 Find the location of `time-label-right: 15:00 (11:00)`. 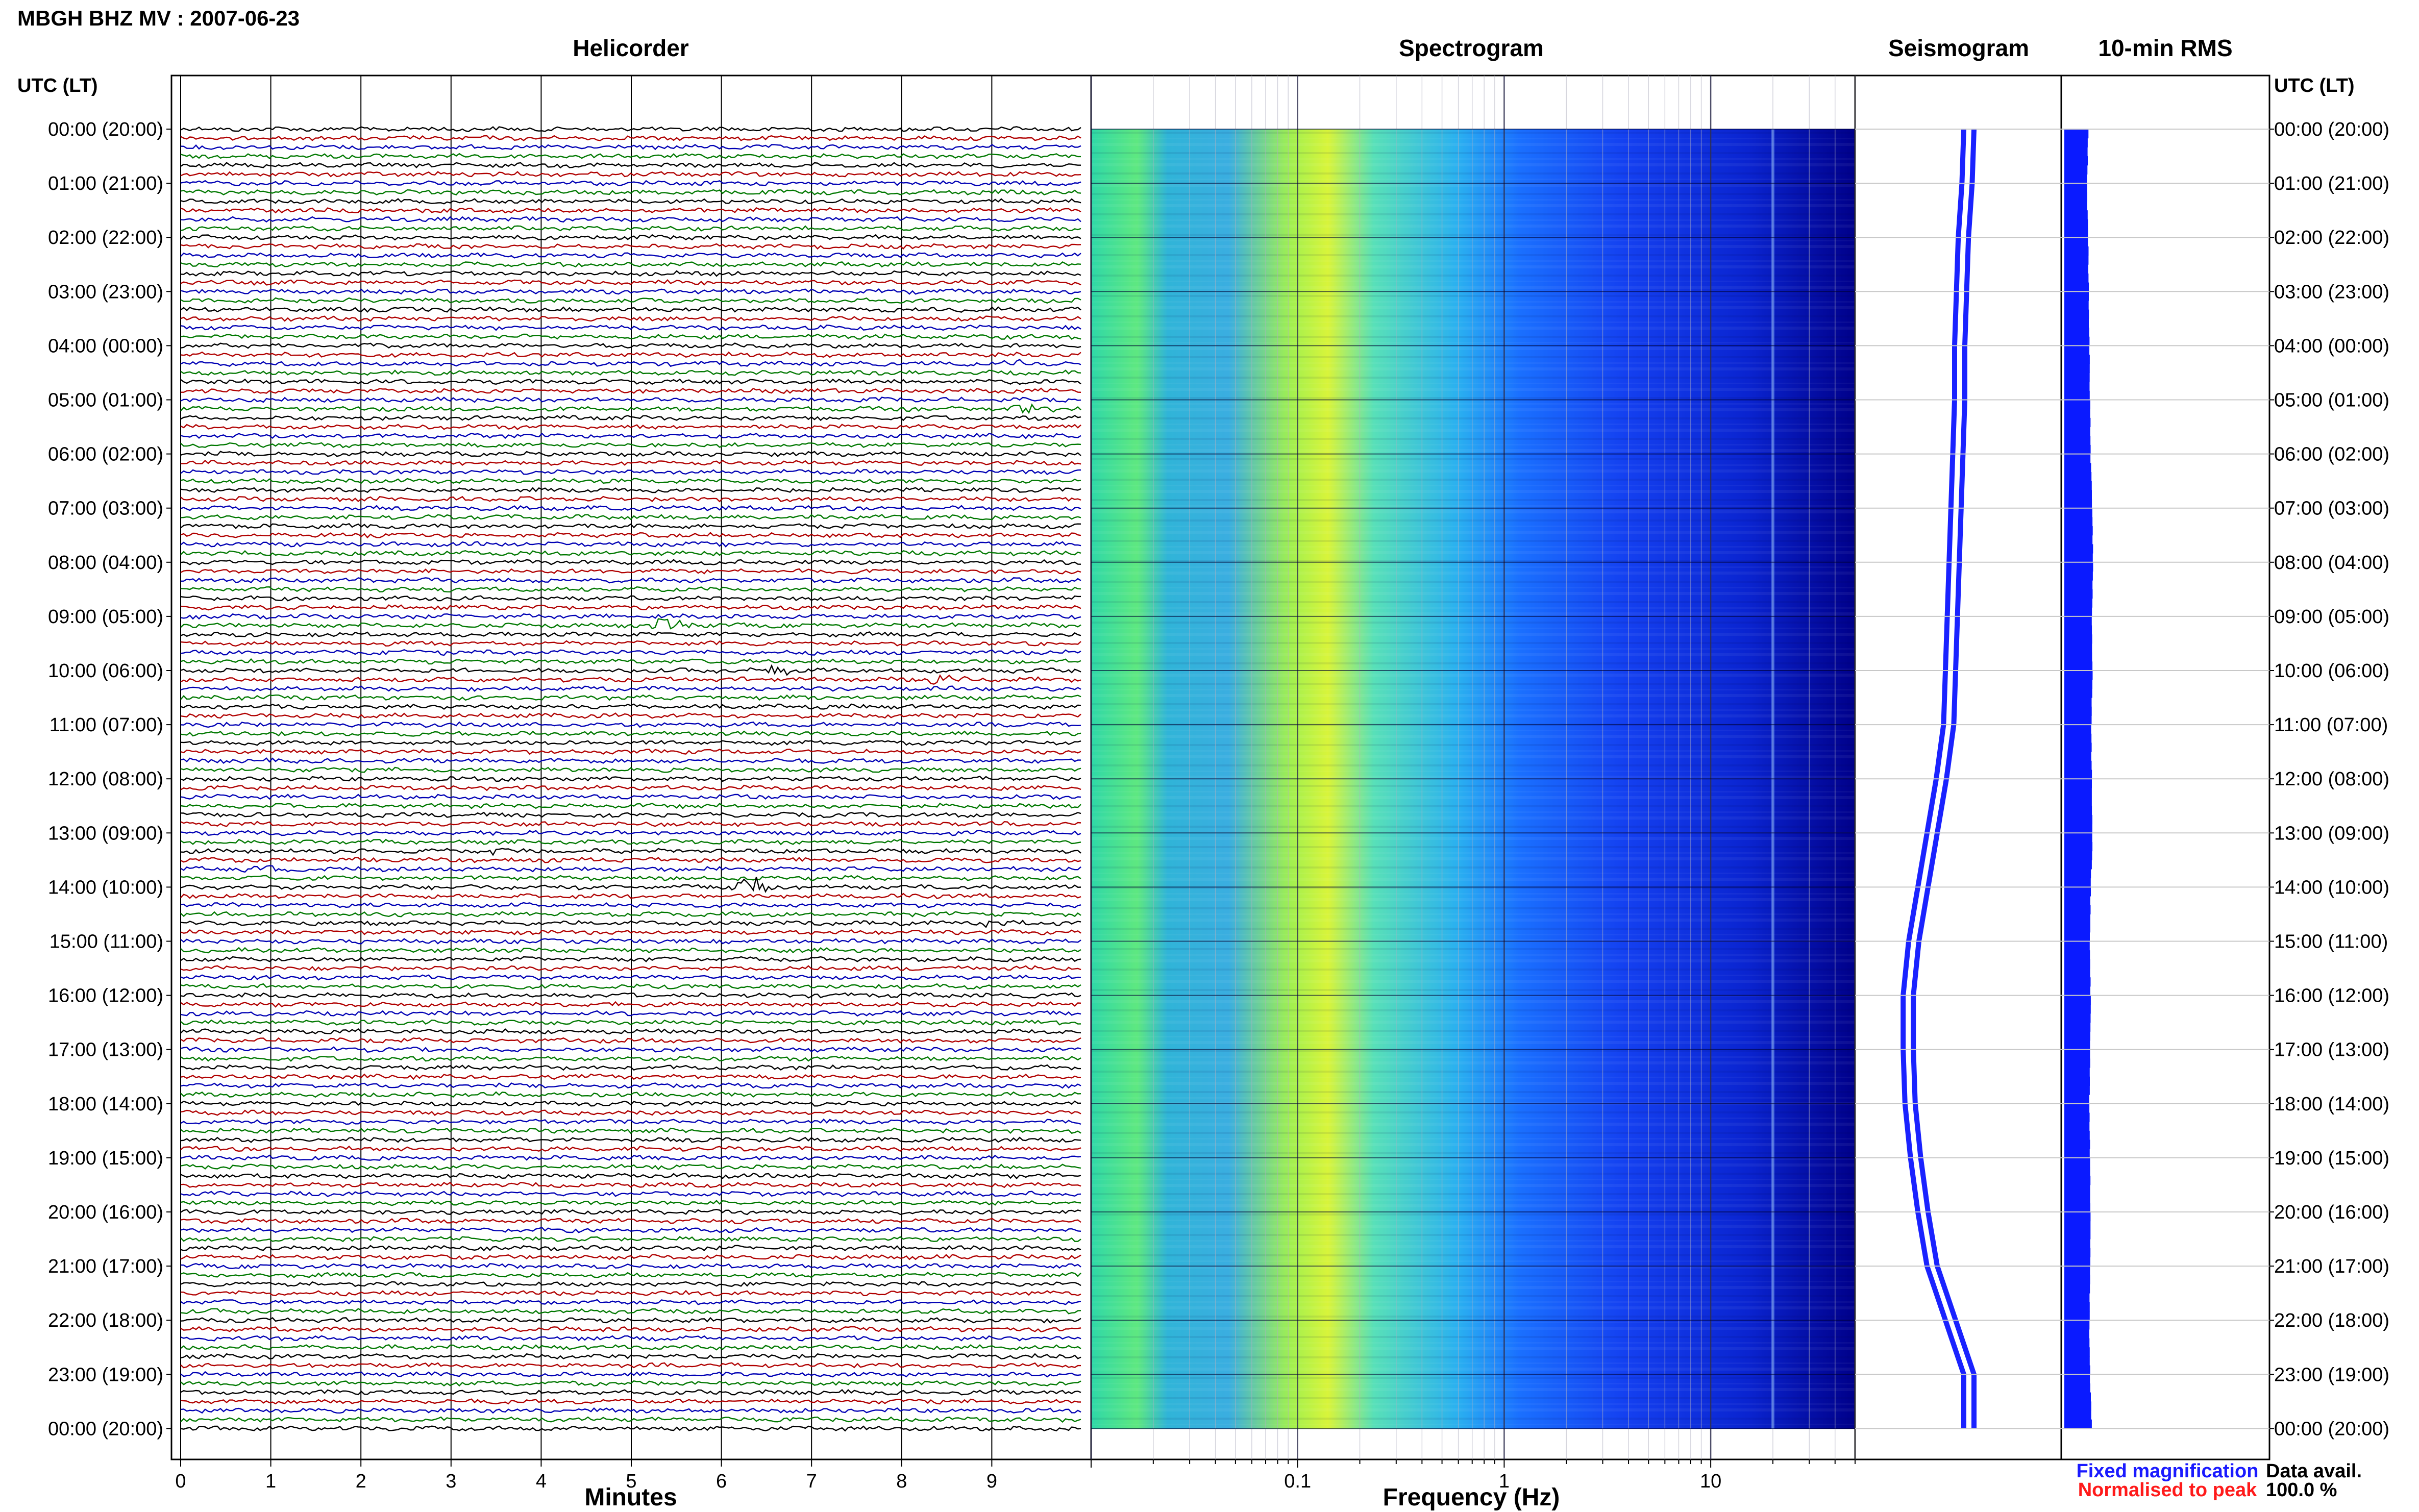

time-label-right: 15:00 (11:00) is located at coordinates (2331, 942).